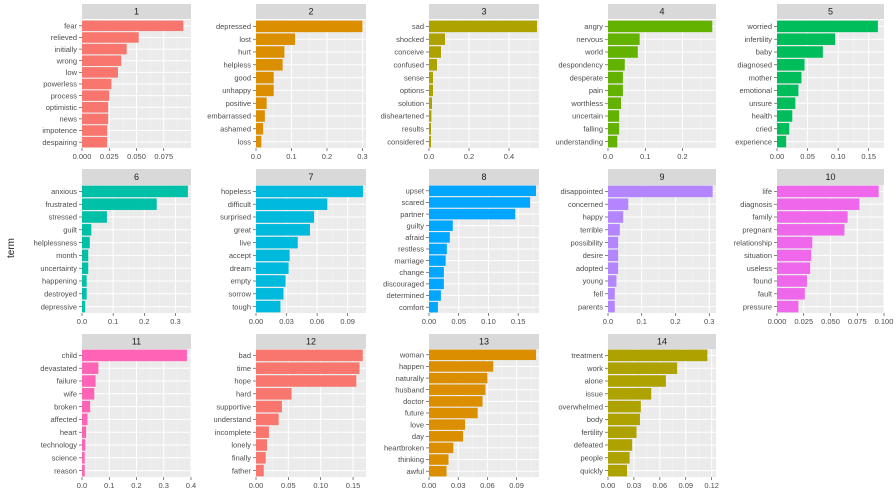  I want to click on facet-strip-label: 13, so click(484, 342).